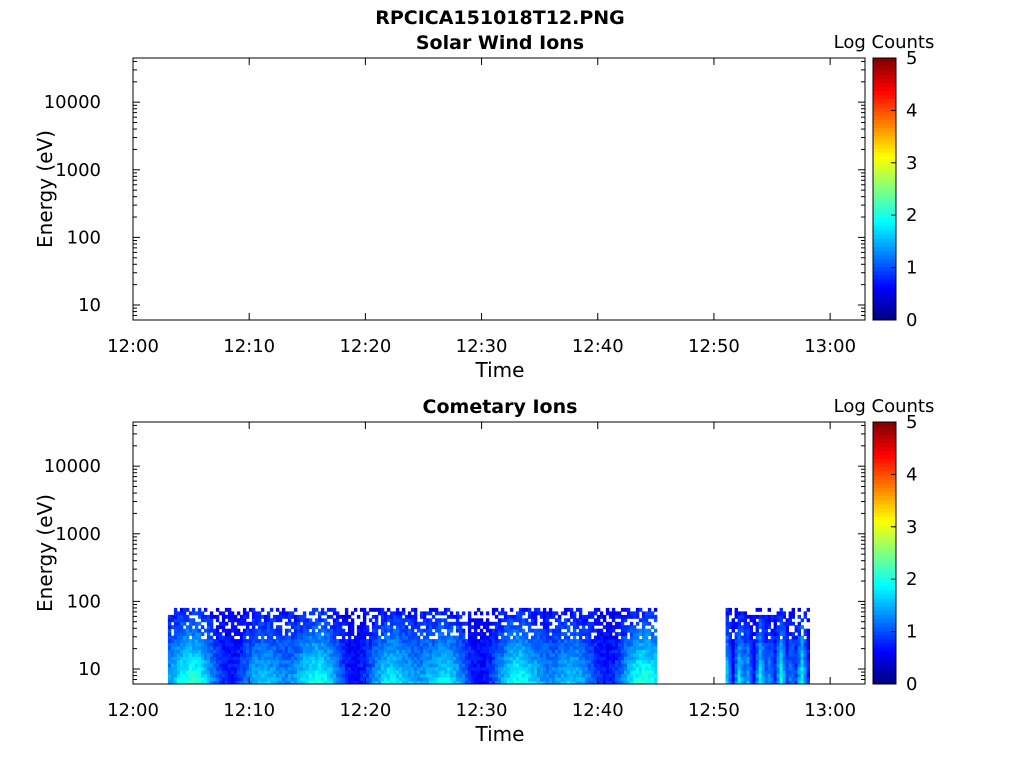 The height and width of the screenshot is (768, 1024). Describe the element at coordinates (89, 305) in the screenshot. I see `y-tick-label: 10` at that location.